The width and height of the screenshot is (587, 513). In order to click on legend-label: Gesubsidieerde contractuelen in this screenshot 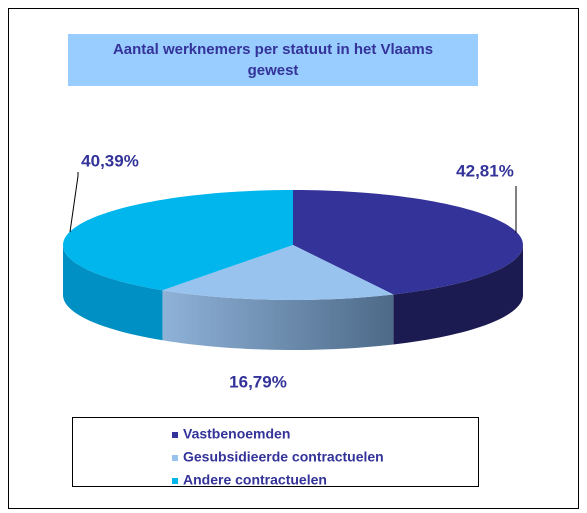, I will do `click(283, 457)`.